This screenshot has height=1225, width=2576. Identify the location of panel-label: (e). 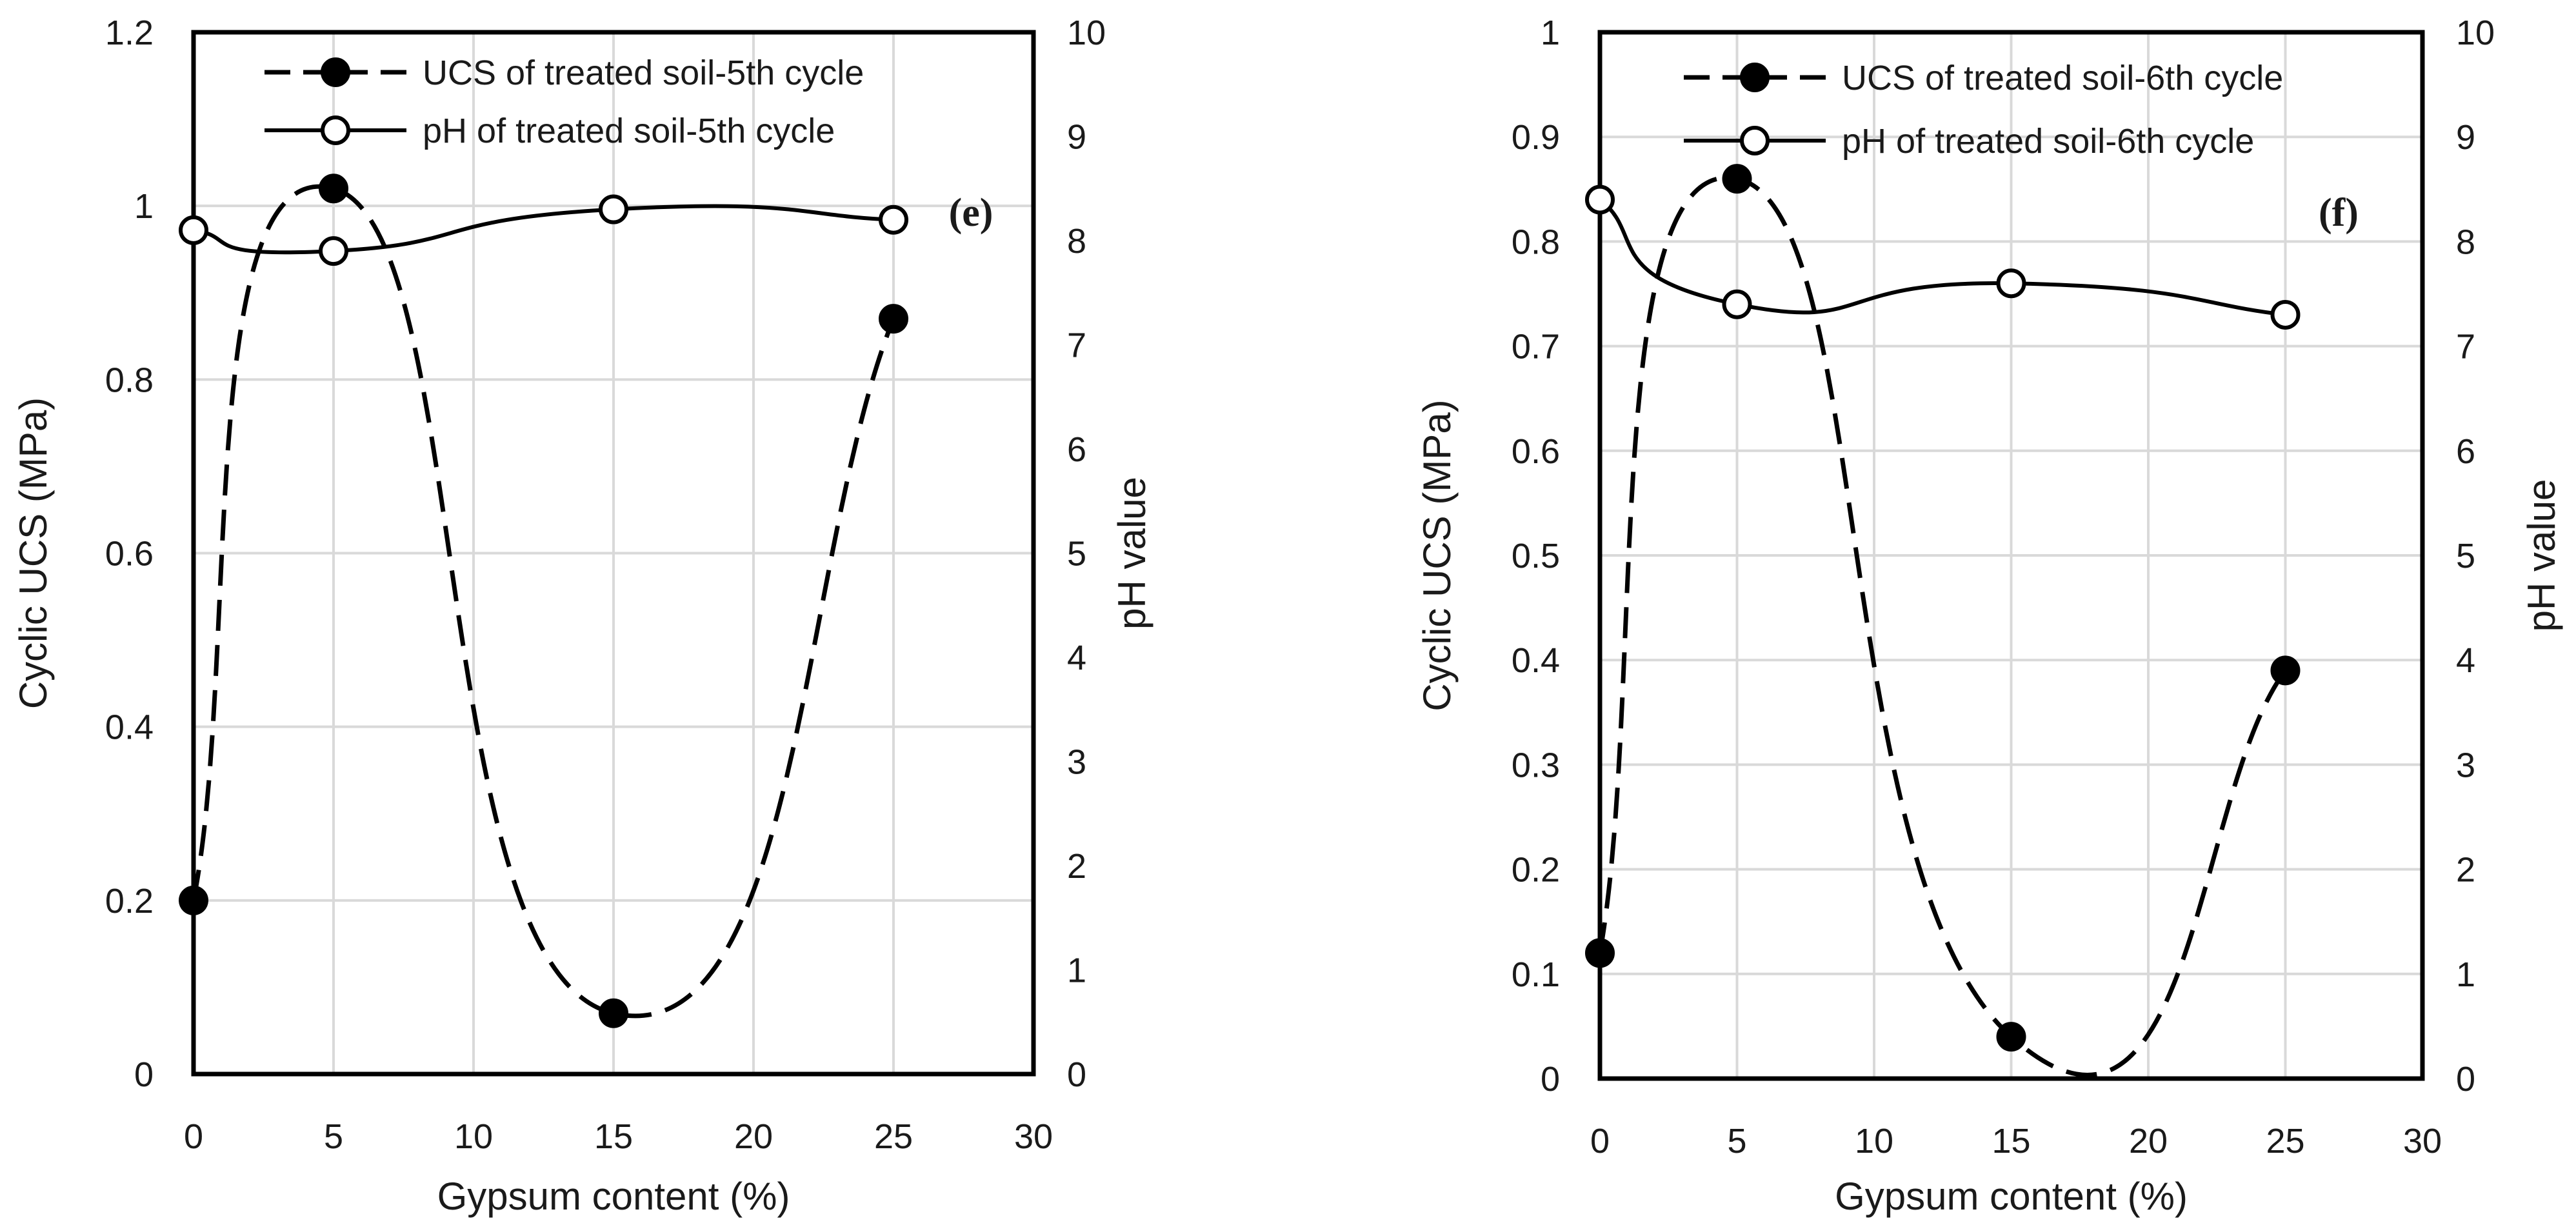
(971, 213).